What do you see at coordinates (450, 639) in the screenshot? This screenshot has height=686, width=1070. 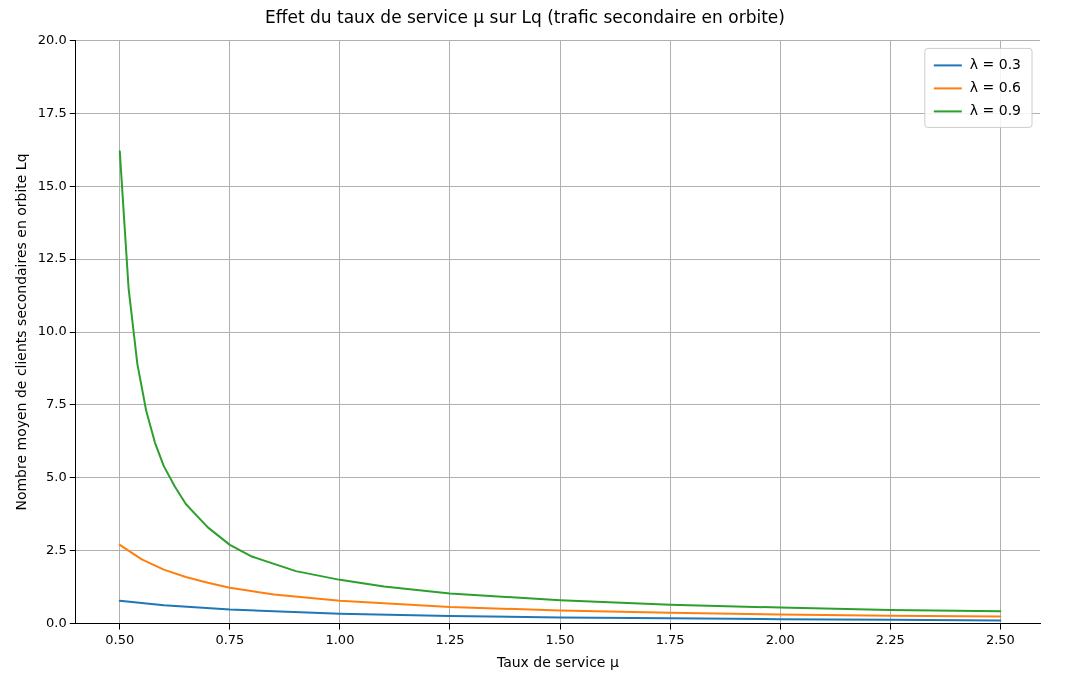 I see `x-tick-label: 1.25` at bounding box center [450, 639].